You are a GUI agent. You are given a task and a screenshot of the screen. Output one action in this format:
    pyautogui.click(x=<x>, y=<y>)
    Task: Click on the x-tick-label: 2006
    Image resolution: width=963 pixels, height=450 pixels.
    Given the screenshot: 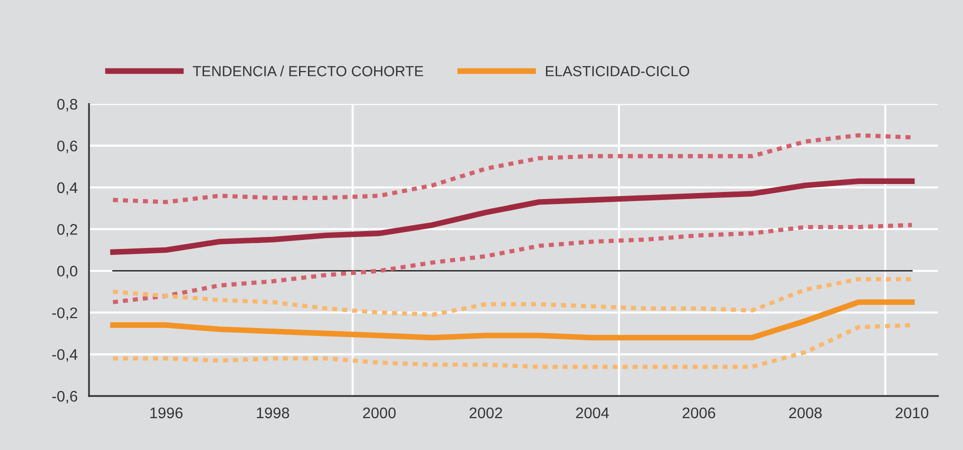 What is the action you would take?
    pyautogui.click(x=699, y=413)
    